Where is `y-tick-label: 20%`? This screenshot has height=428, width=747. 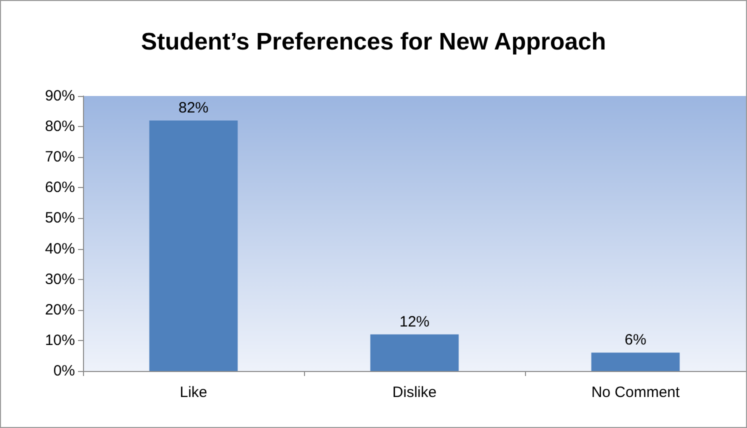 y-tick-label: 20% is located at coordinates (59, 309).